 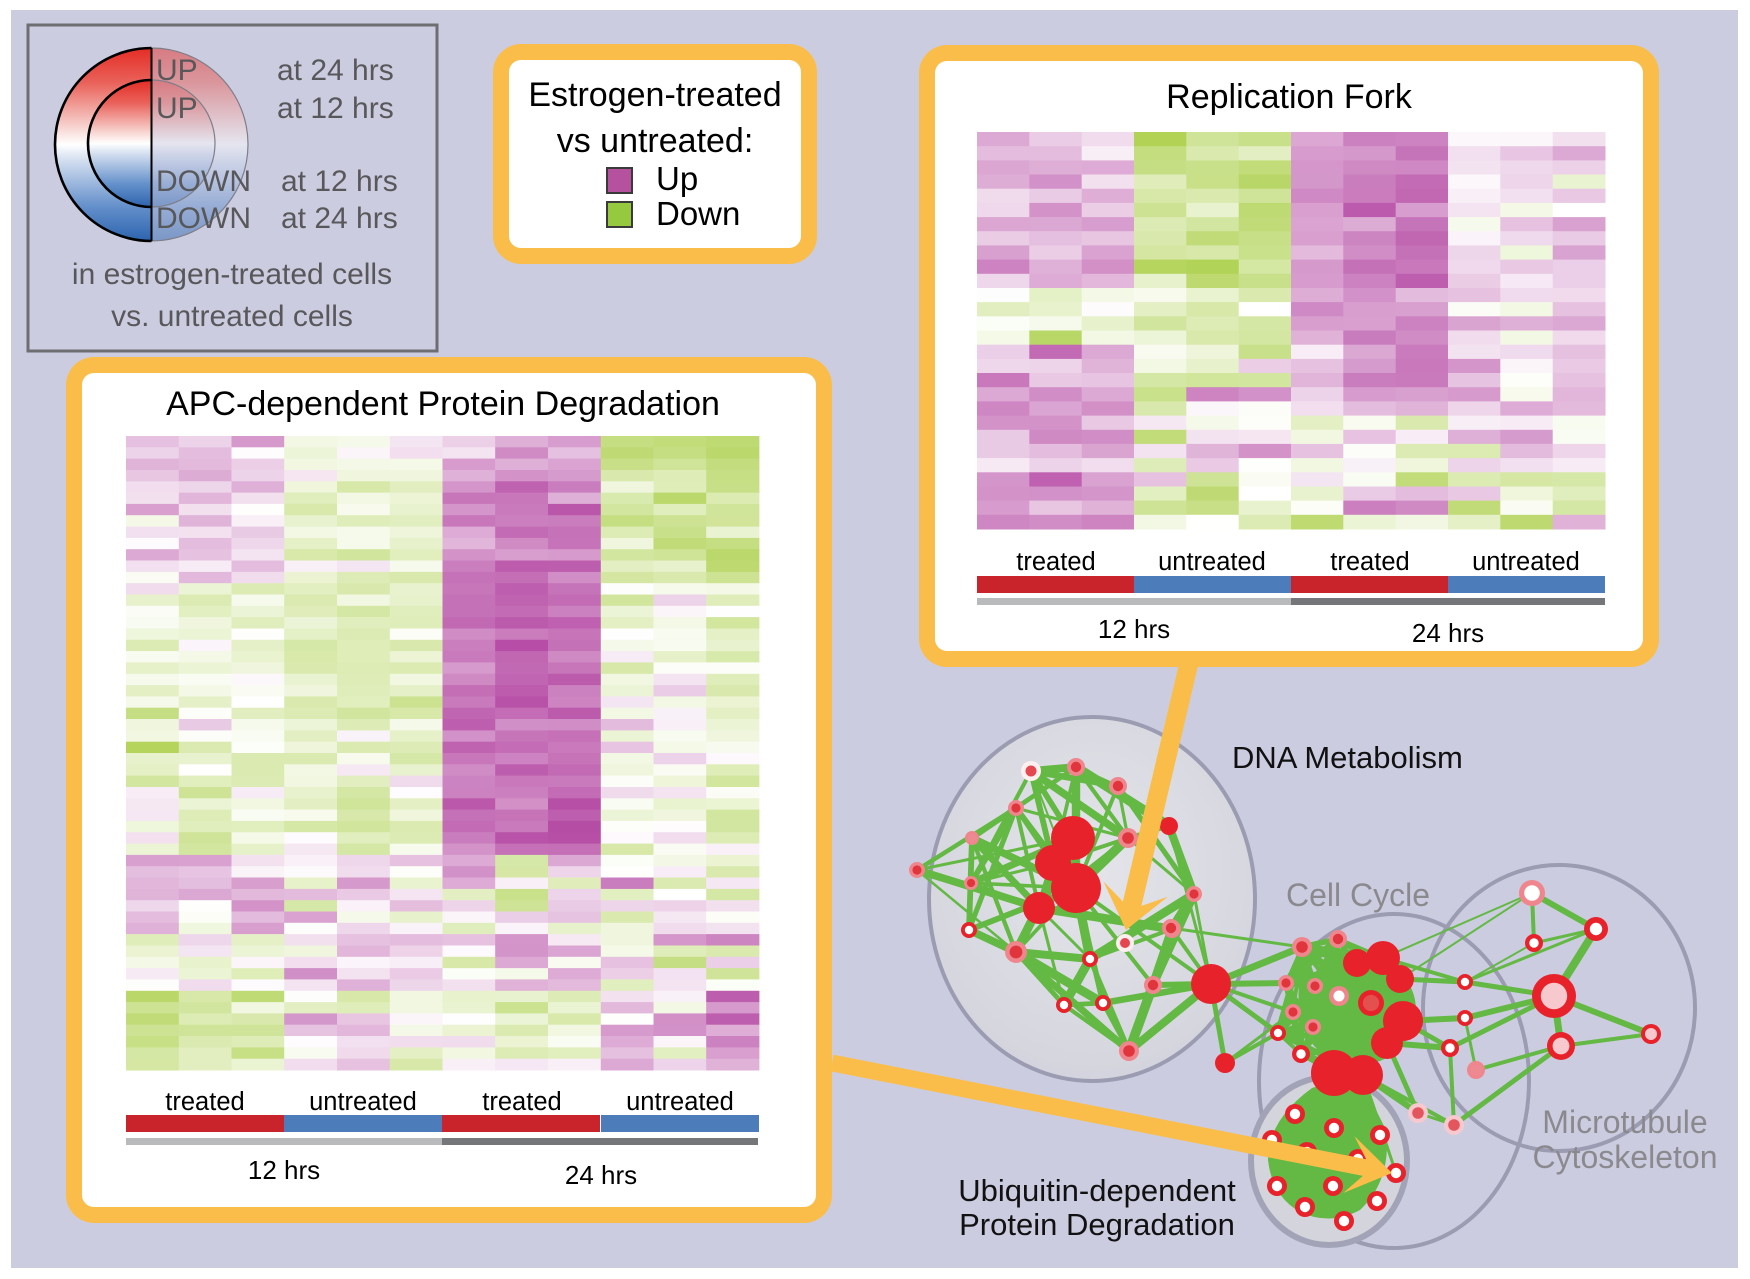 What do you see at coordinates (654, 95) in the screenshot?
I see `svg-text: Estrogen-treated` at bounding box center [654, 95].